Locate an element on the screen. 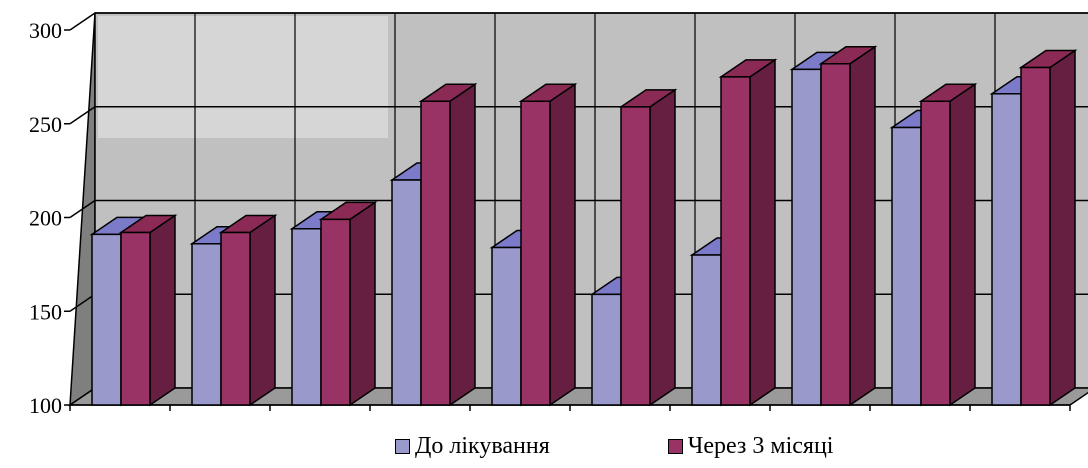 The image size is (1088, 468). legend-swatch-after-3-months is located at coordinates (675, 446).